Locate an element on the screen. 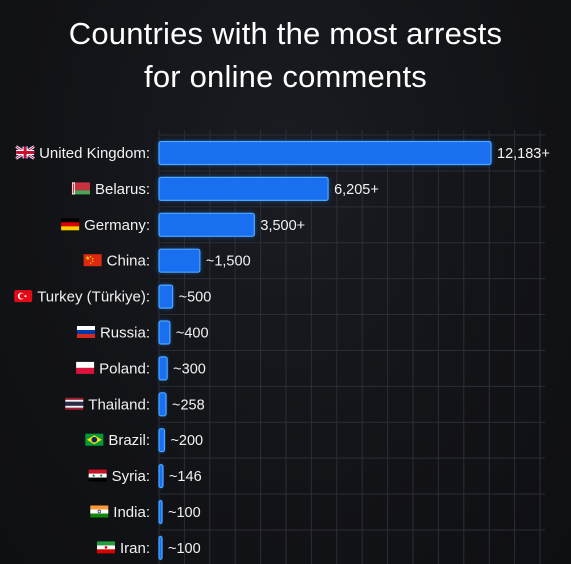 The width and height of the screenshot is (571, 564). syria-flag-icon: ★ ★ is located at coordinates (97, 475).